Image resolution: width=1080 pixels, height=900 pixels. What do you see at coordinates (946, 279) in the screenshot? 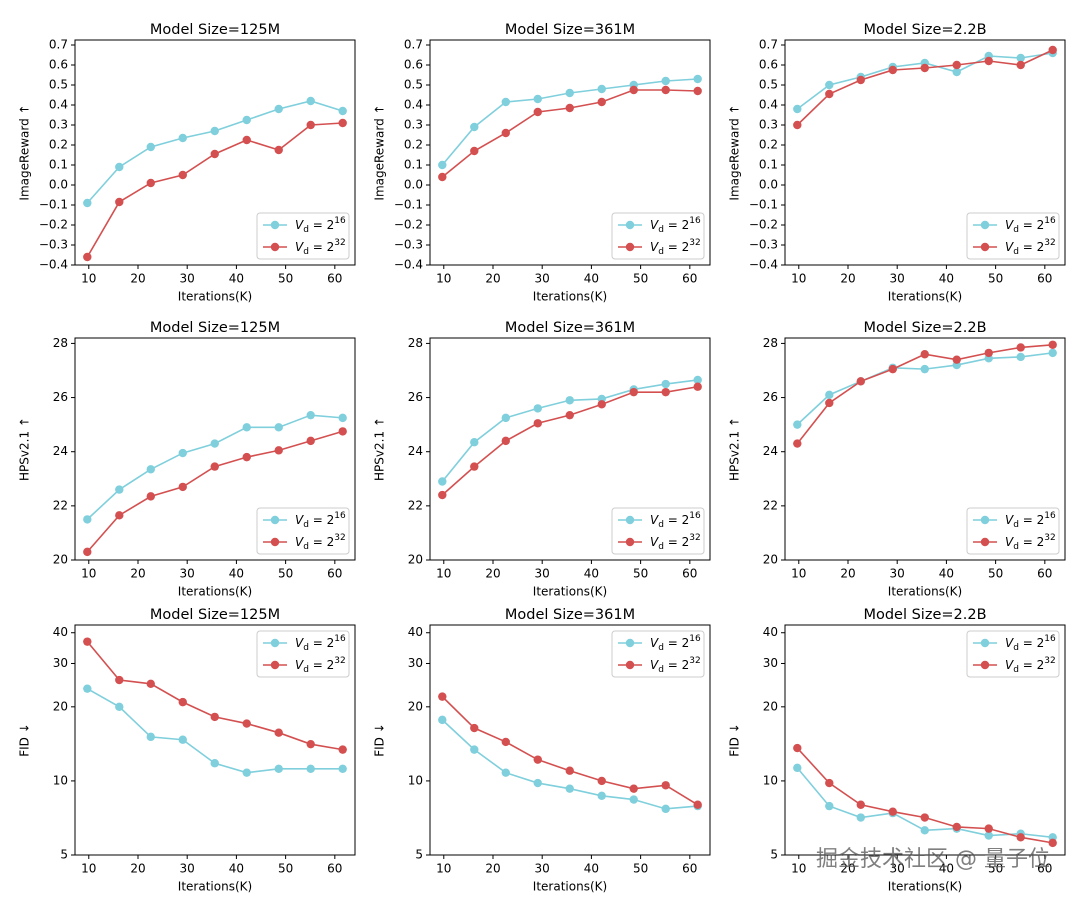
I see `x-tick-label: 40` at bounding box center [946, 279].